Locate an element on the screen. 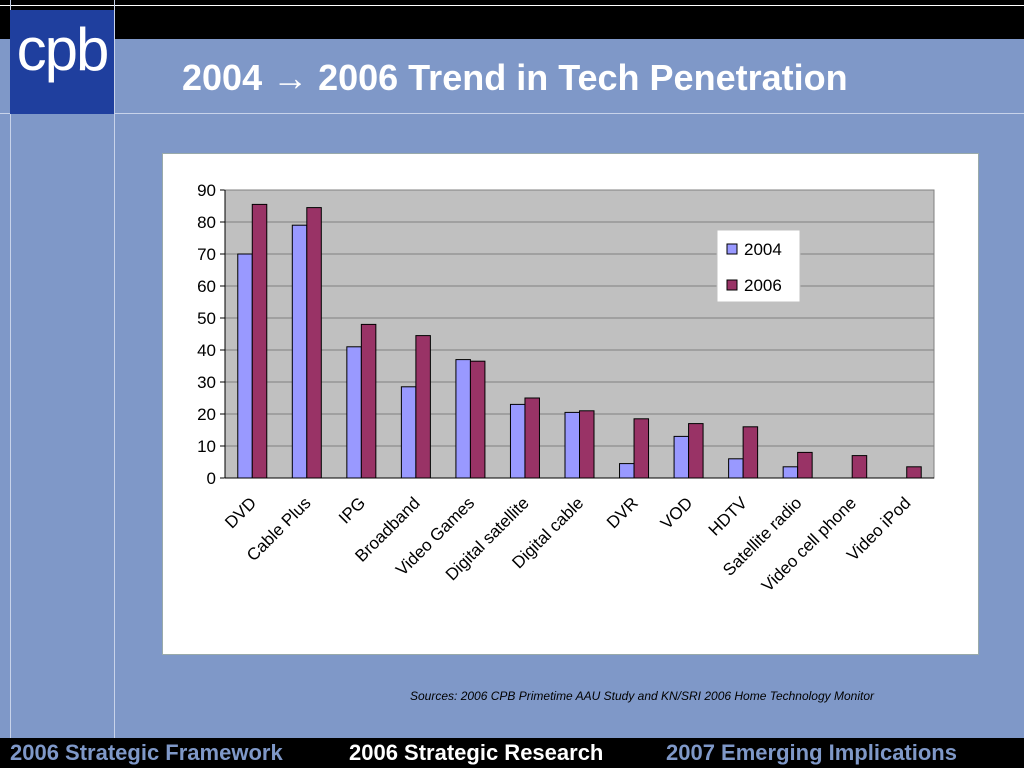 This screenshot has height=768, width=1024. y-tick-label: 10 is located at coordinates (206, 446).